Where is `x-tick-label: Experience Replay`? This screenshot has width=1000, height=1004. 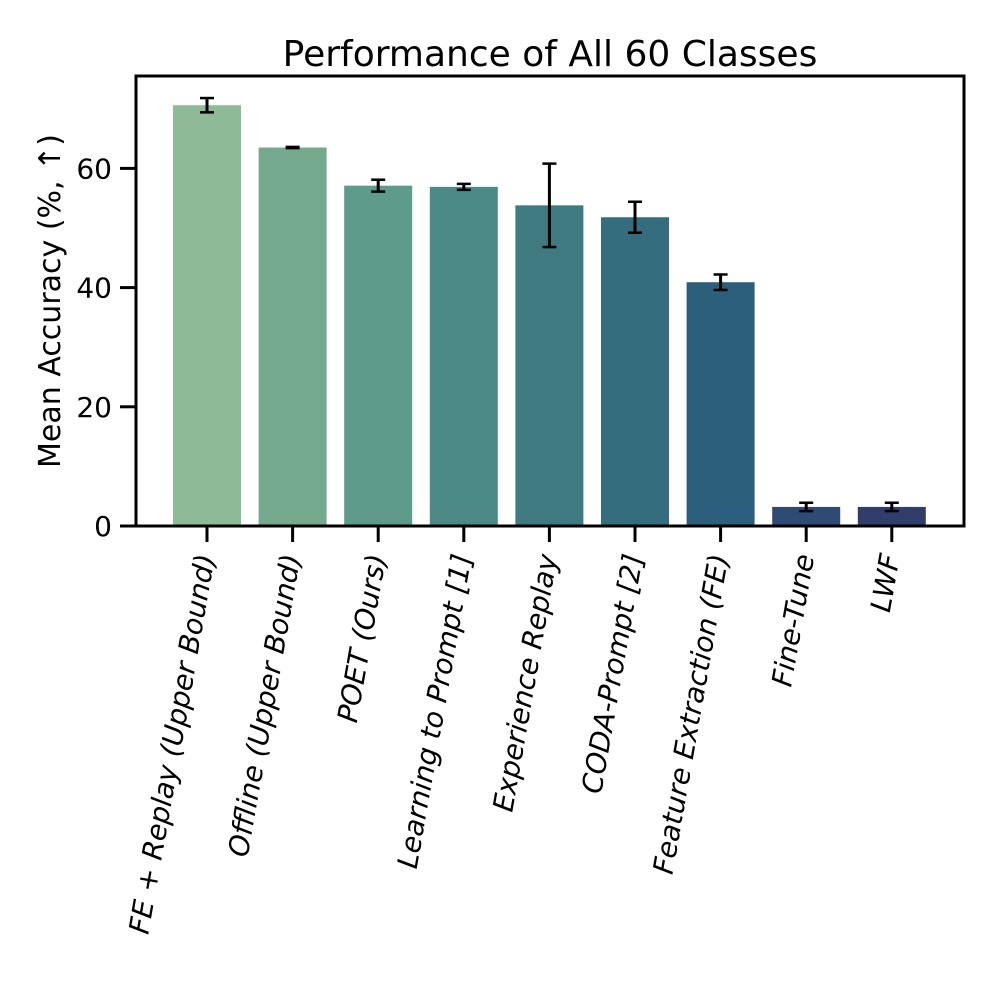
x-tick-label: Experience Replay is located at coordinates (525, 682).